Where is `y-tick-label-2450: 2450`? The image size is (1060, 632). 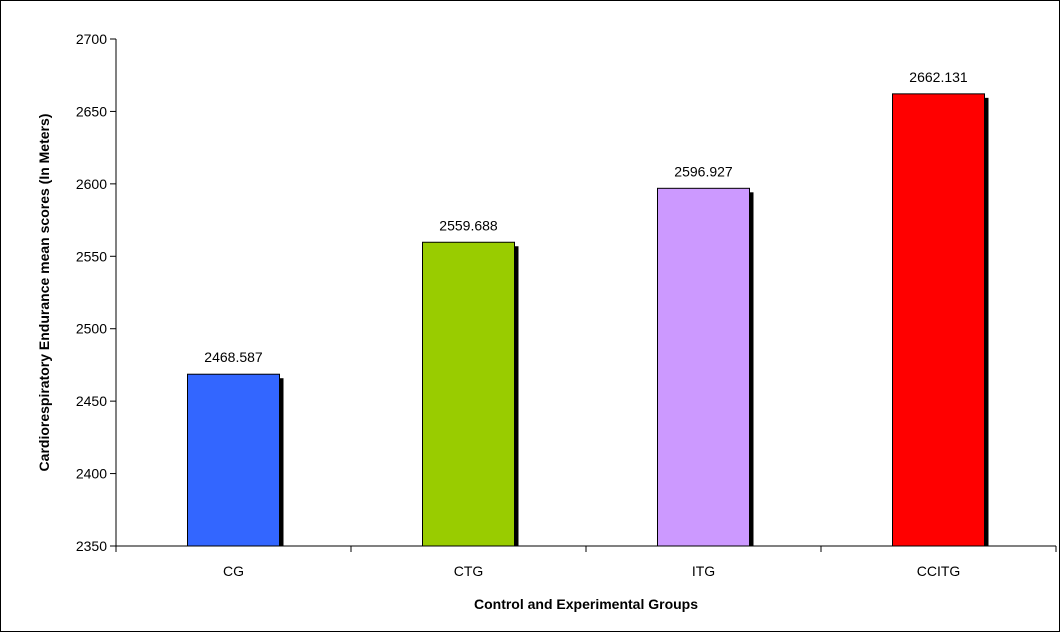 y-tick-label-2450: 2450 is located at coordinates (91, 401).